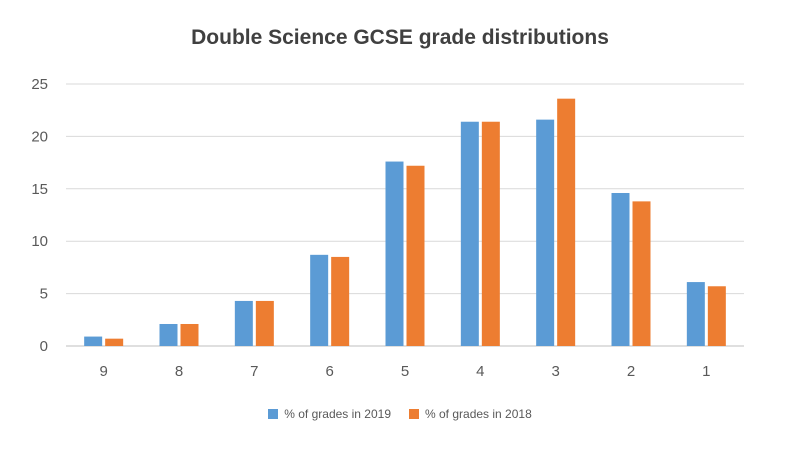 The width and height of the screenshot is (800, 452). Describe the element at coordinates (44, 294) in the screenshot. I see `y-tick-label: 5` at that location.